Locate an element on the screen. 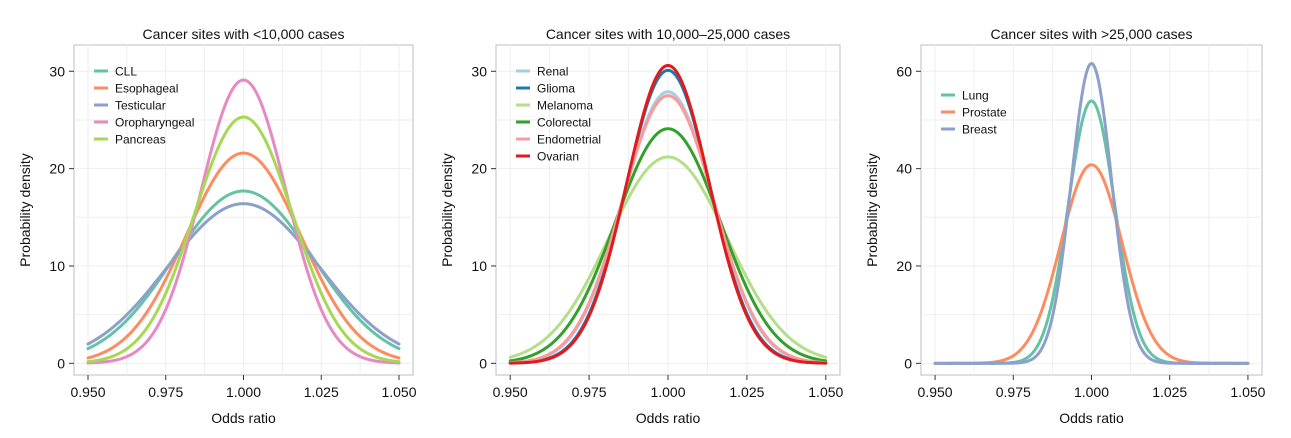 The image size is (1291, 438). legend: Lung Prostate Breast is located at coordinates (974, 113).